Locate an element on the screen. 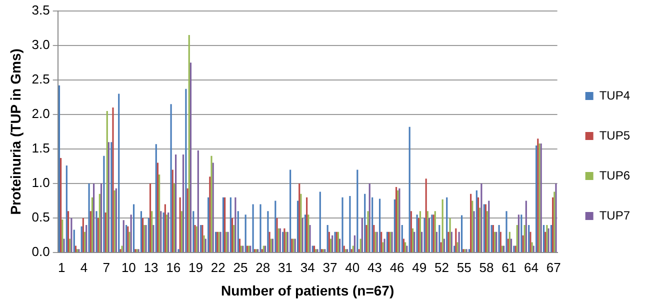 The image size is (650, 306). x-tick-label: 28 is located at coordinates (263, 267).